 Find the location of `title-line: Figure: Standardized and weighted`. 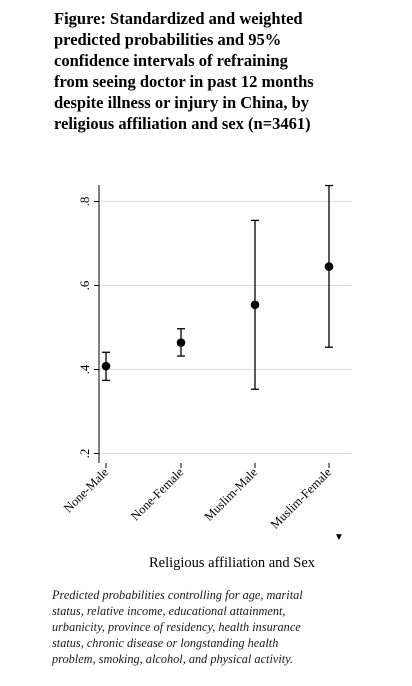

title-line: Figure: Standardized and weighted is located at coordinates (178, 18).